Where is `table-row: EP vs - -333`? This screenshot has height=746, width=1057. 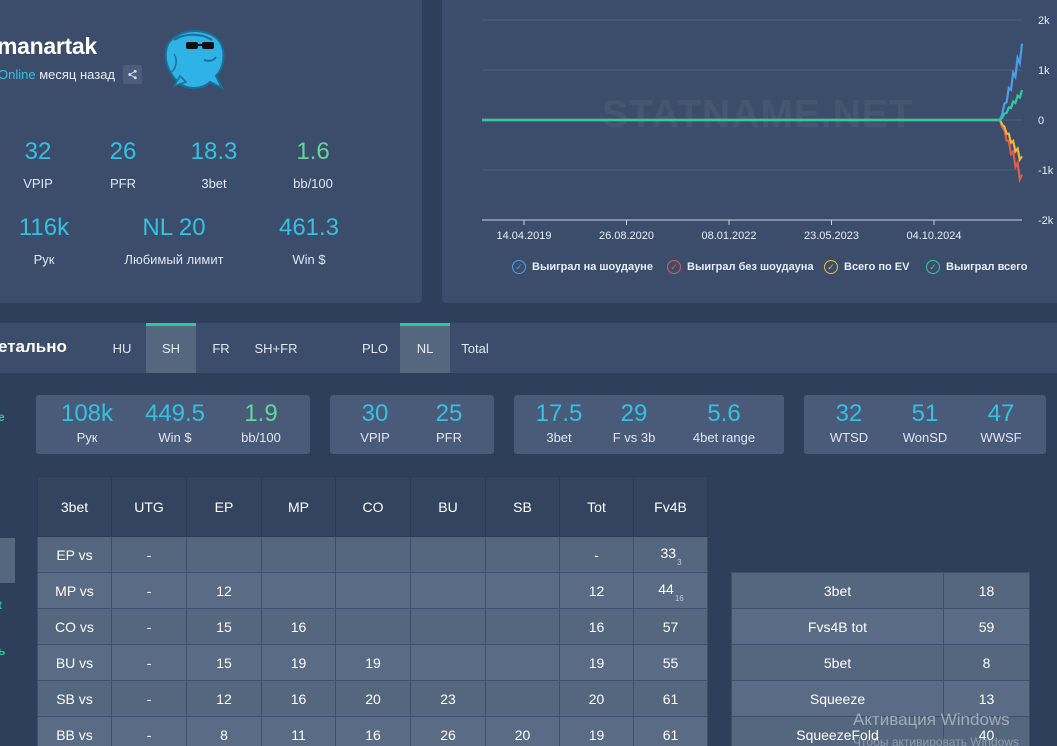
table-row: EP vs - -333 is located at coordinates (372, 554).